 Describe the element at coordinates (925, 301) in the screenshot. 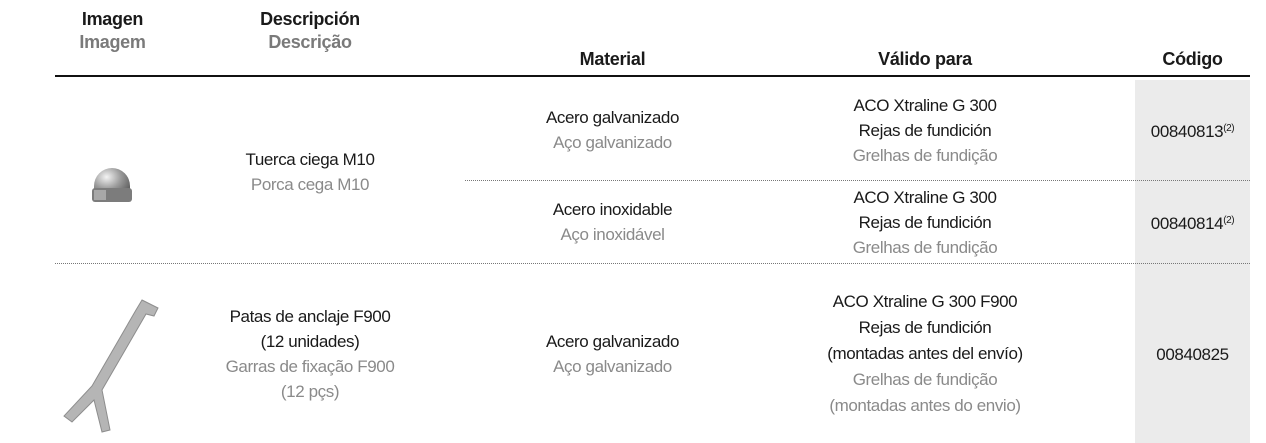

I see `valid-es: ACO Xtraline G 300 F900` at that location.